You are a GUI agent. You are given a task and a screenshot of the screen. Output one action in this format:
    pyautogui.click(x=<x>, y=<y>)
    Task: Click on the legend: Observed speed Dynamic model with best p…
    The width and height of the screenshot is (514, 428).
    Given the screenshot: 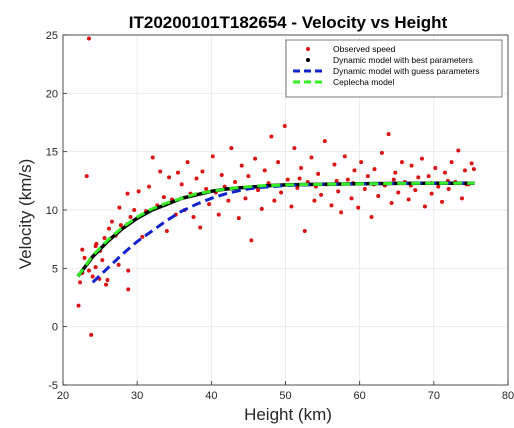 What is the action you would take?
    pyautogui.click(x=394, y=68)
    